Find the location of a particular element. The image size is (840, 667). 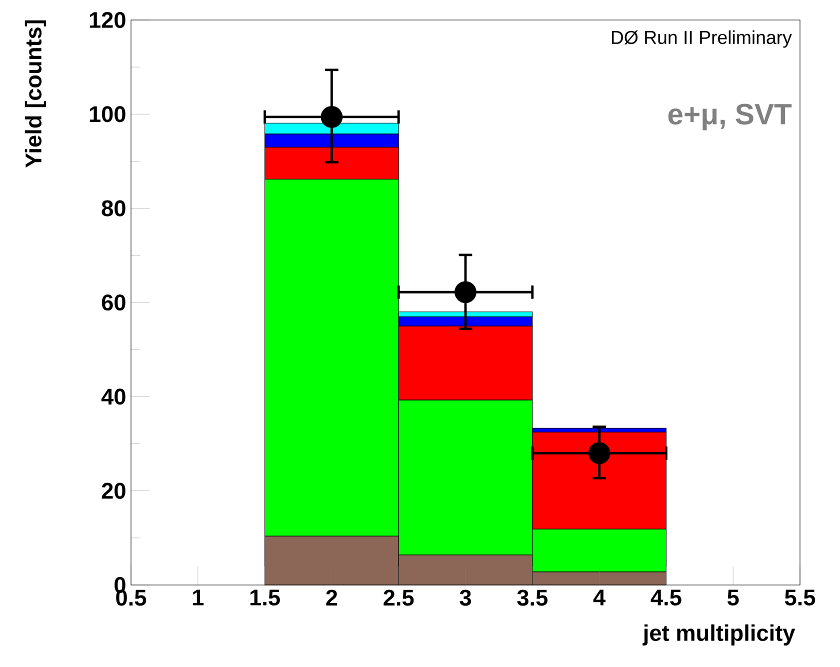

y-tick-label: 80 is located at coordinates (114, 208).